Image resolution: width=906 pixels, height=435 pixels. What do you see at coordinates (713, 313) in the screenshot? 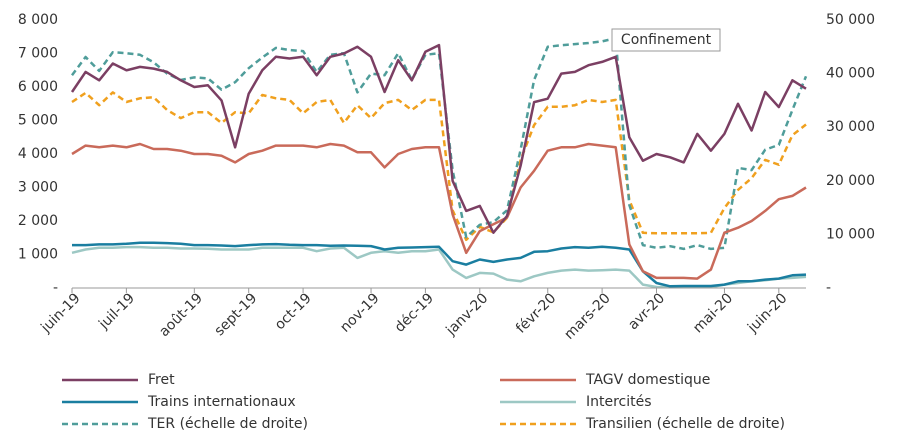
I see `x-tick-label: mai-20` at bounding box center [713, 313].